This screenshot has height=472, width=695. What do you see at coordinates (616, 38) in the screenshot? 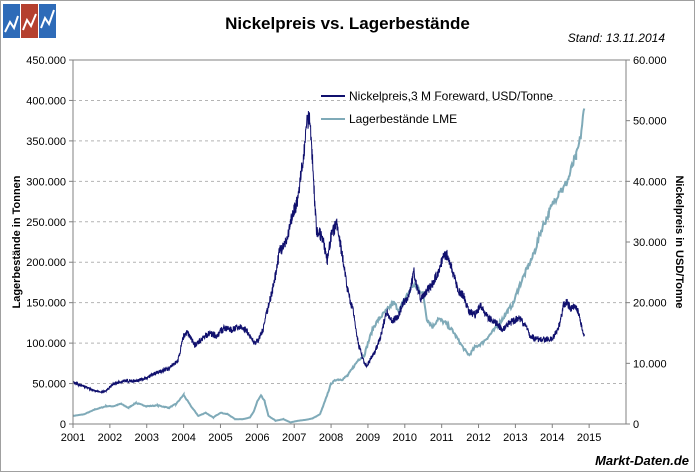
I see `date-stamp: Stand: 13.11.2014` at bounding box center [616, 38].